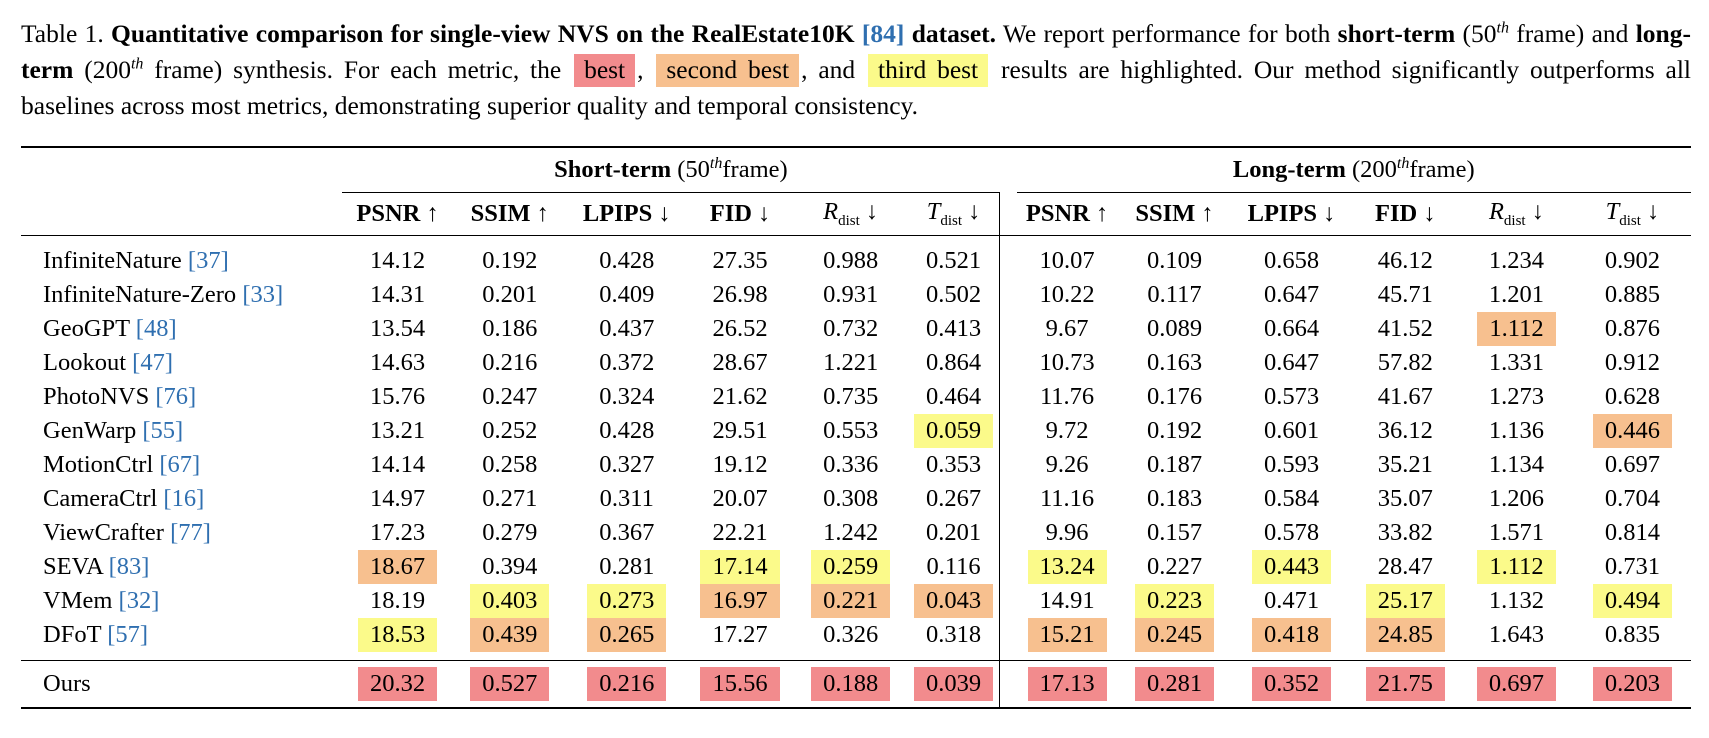 This screenshot has width=1709, height=738. Describe the element at coordinates (139, 600) in the screenshot. I see `citation-link: [32]` at that location.